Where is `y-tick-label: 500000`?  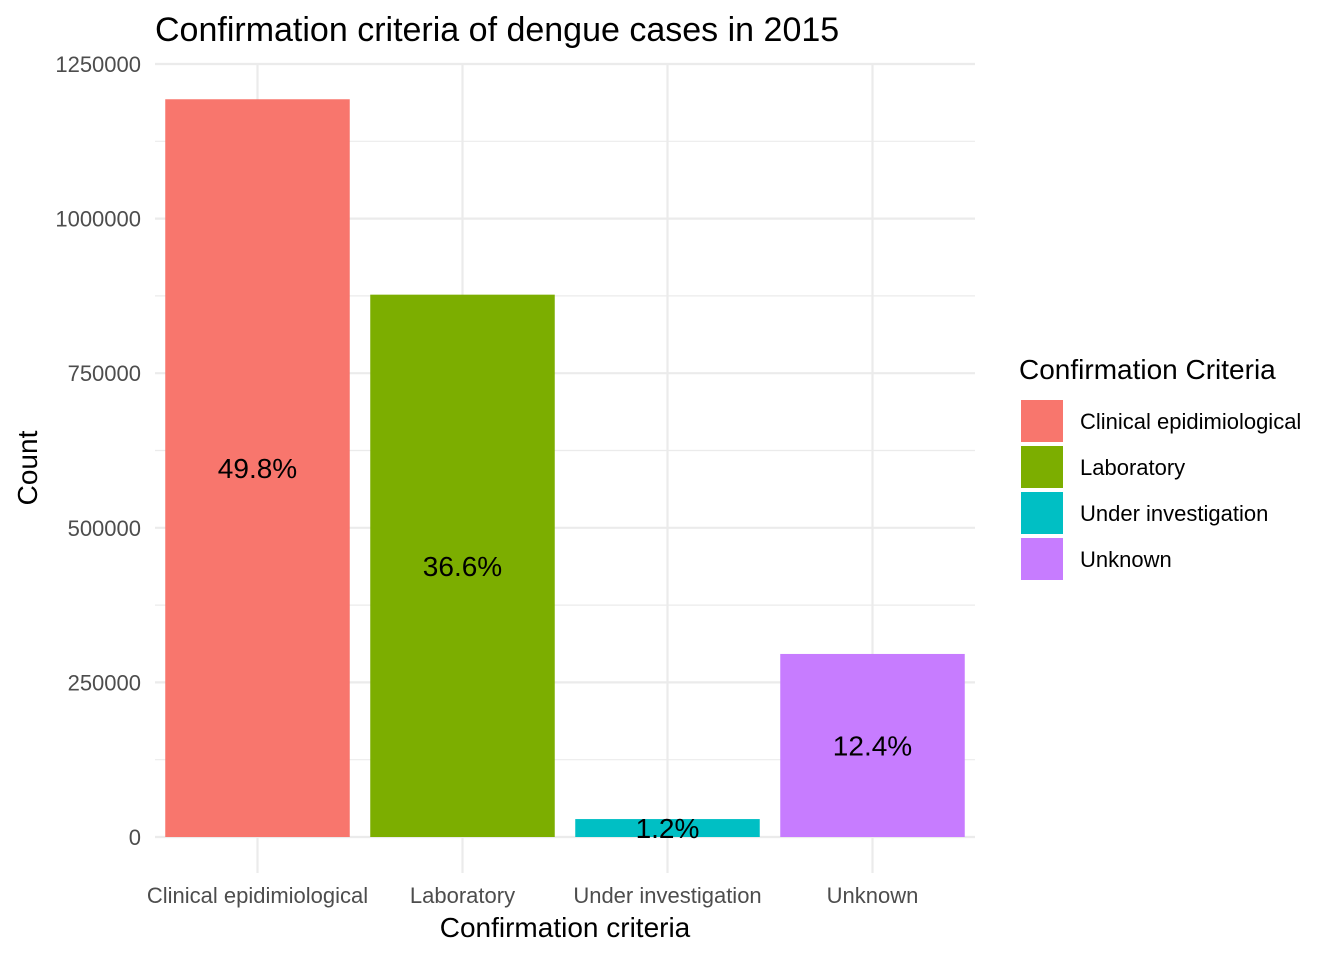
y-tick-label: 500000 is located at coordinates (104, 528).